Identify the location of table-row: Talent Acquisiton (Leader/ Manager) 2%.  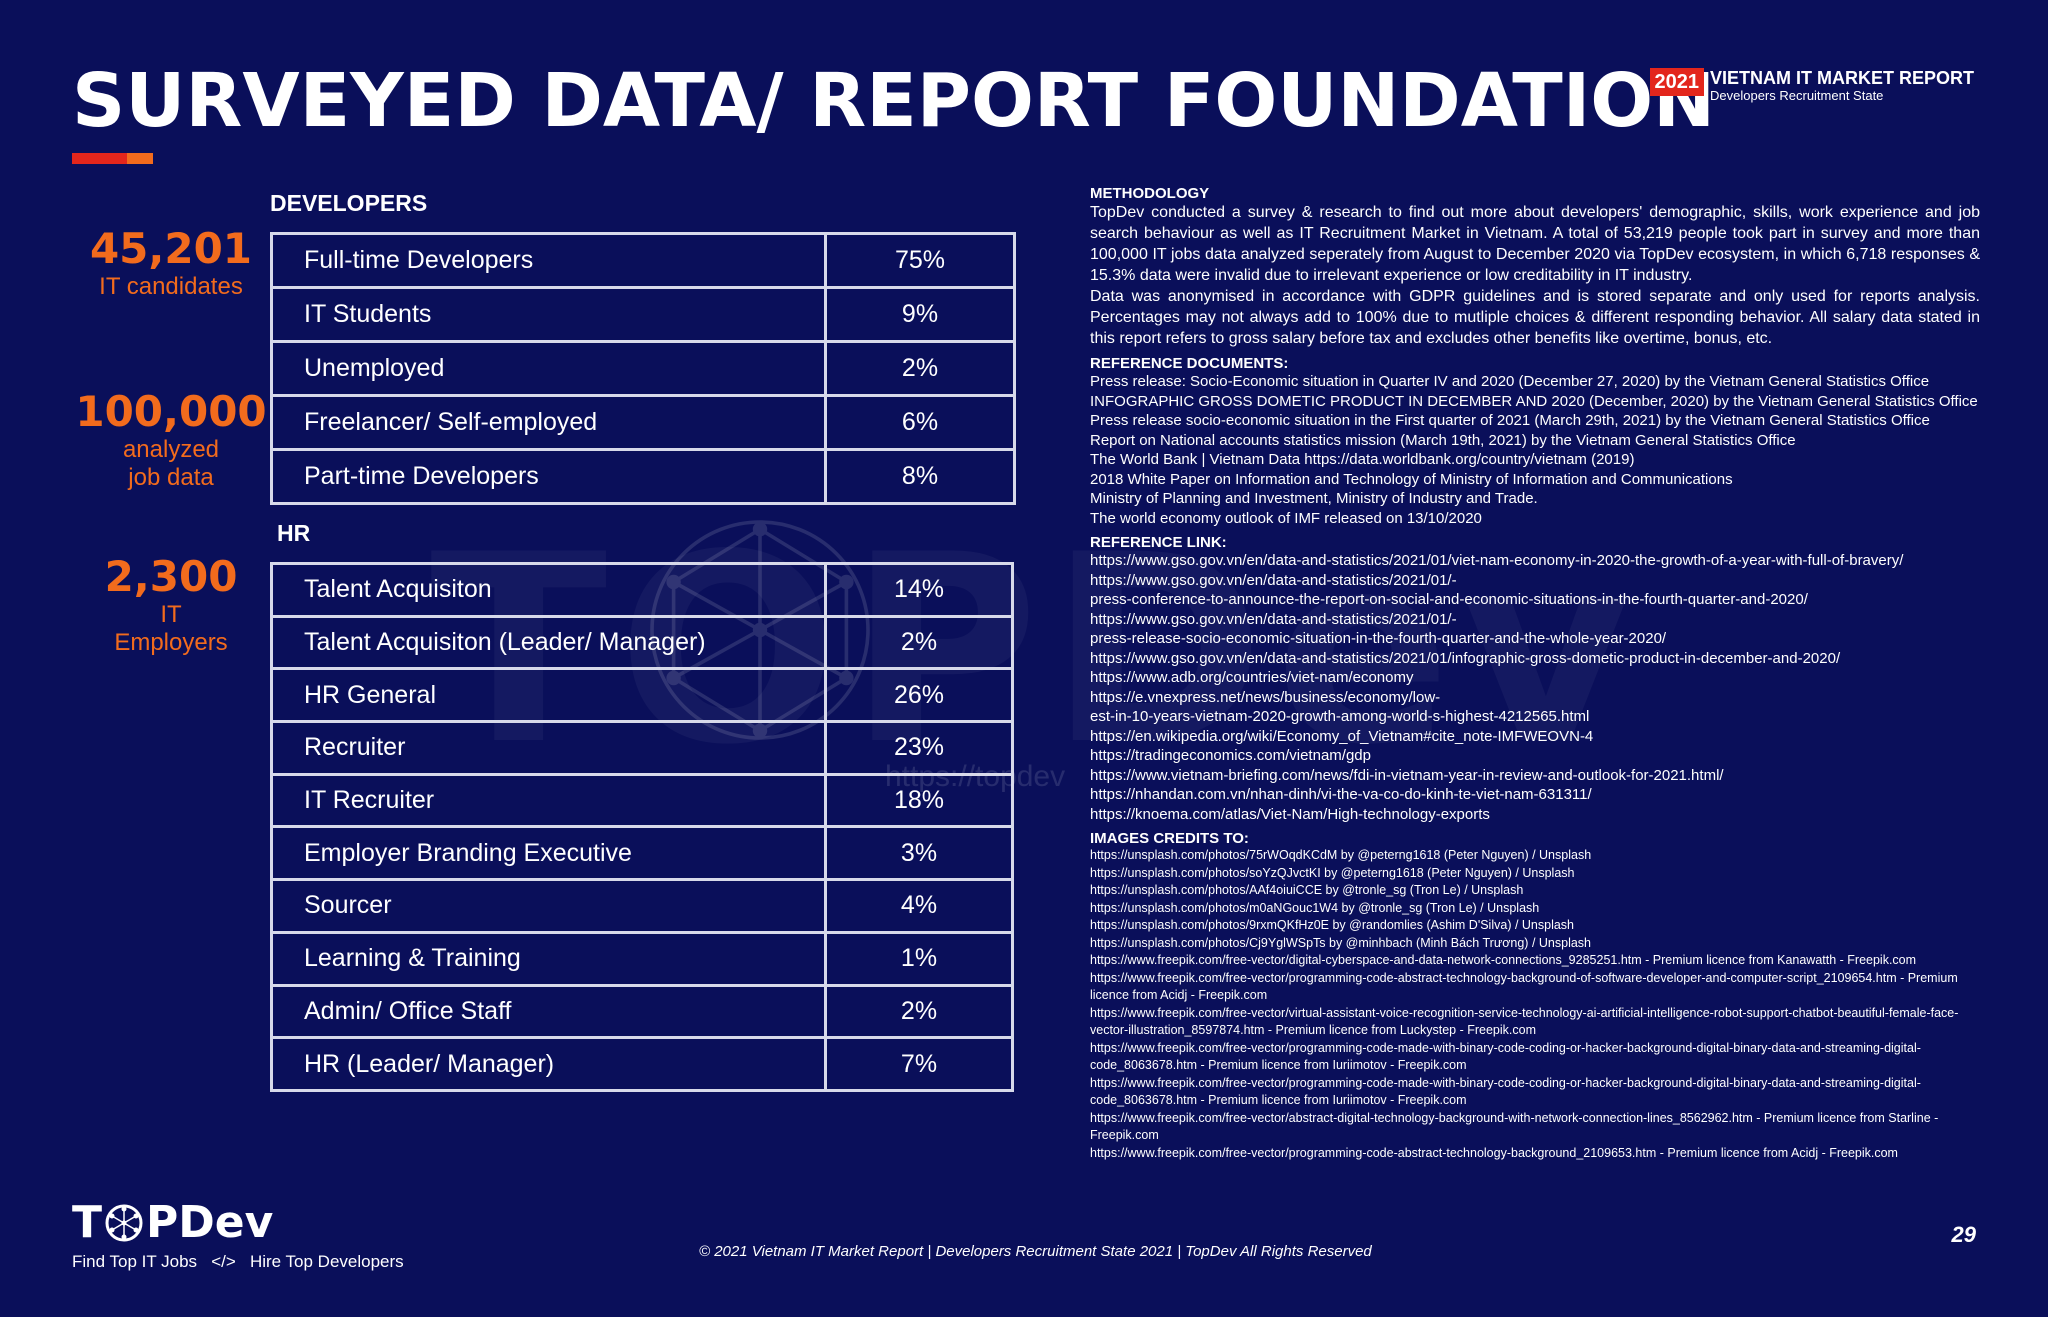
(642, 642).